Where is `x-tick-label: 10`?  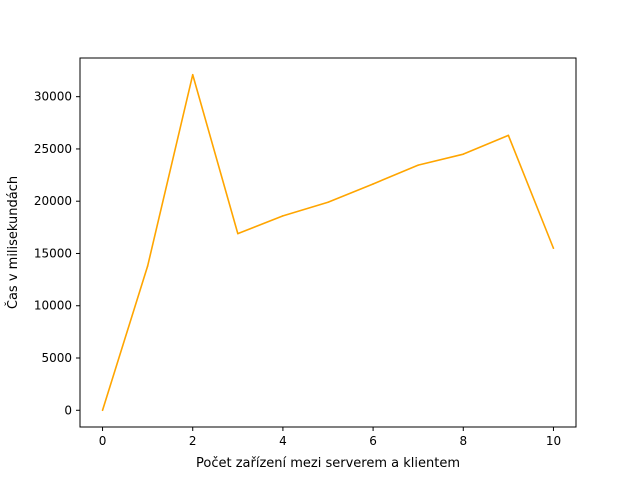 x-tick-label: 10 is located at coordinates (553, 441).